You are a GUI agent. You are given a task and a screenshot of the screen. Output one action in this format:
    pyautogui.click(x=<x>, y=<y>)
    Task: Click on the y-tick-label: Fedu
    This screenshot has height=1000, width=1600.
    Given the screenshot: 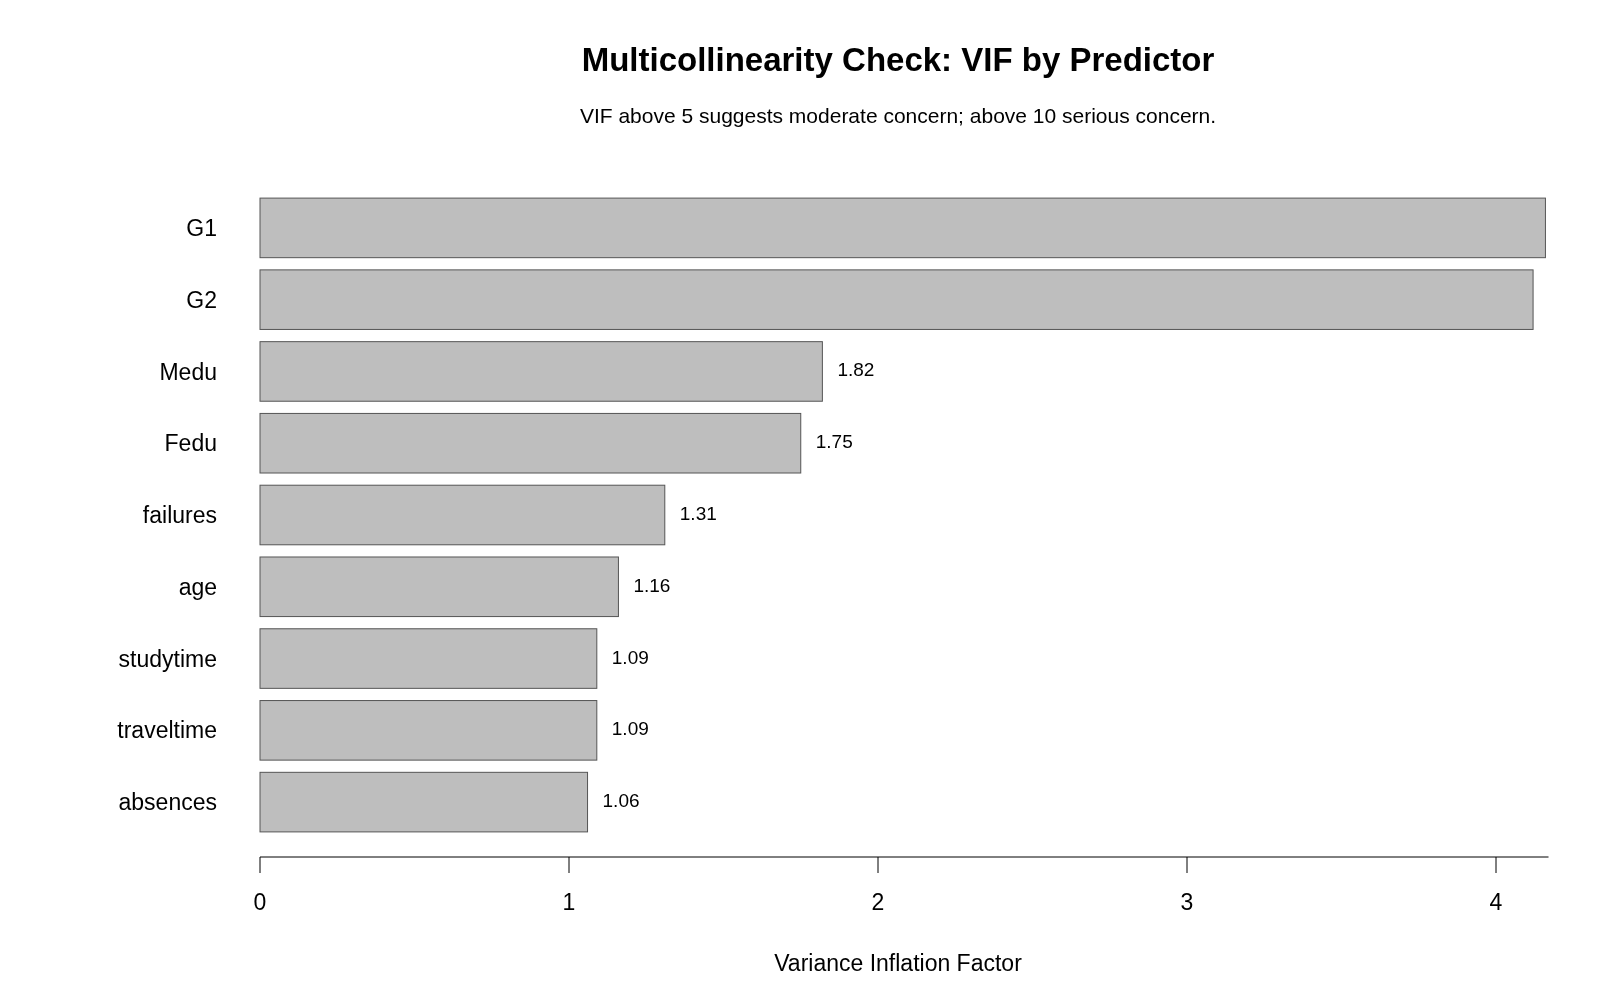 What is the action you would take?
    pyautogui.click(x=190, y=443)
    